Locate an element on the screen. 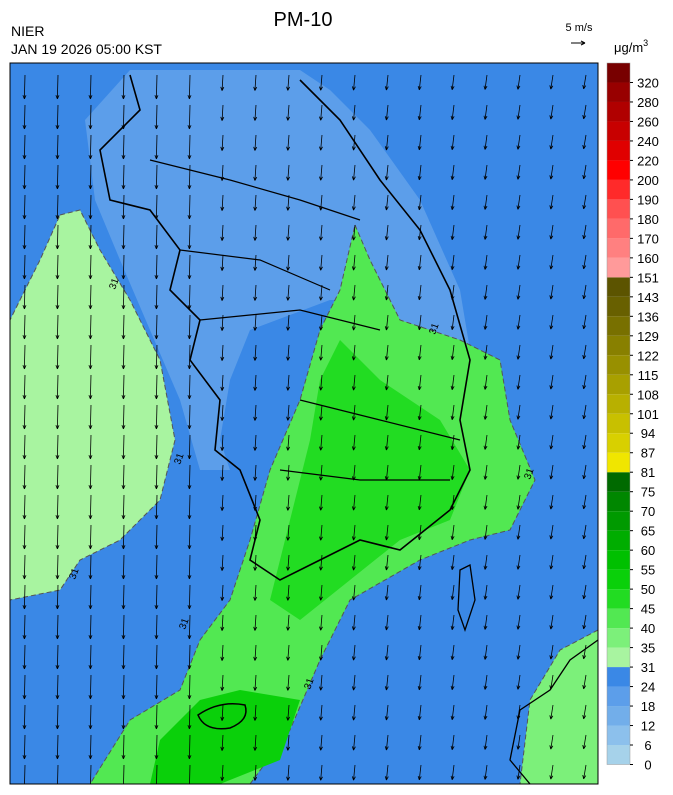 The width and height of the screenshot is (673, 795). green-zone-south is located at coordinates (225, 737).